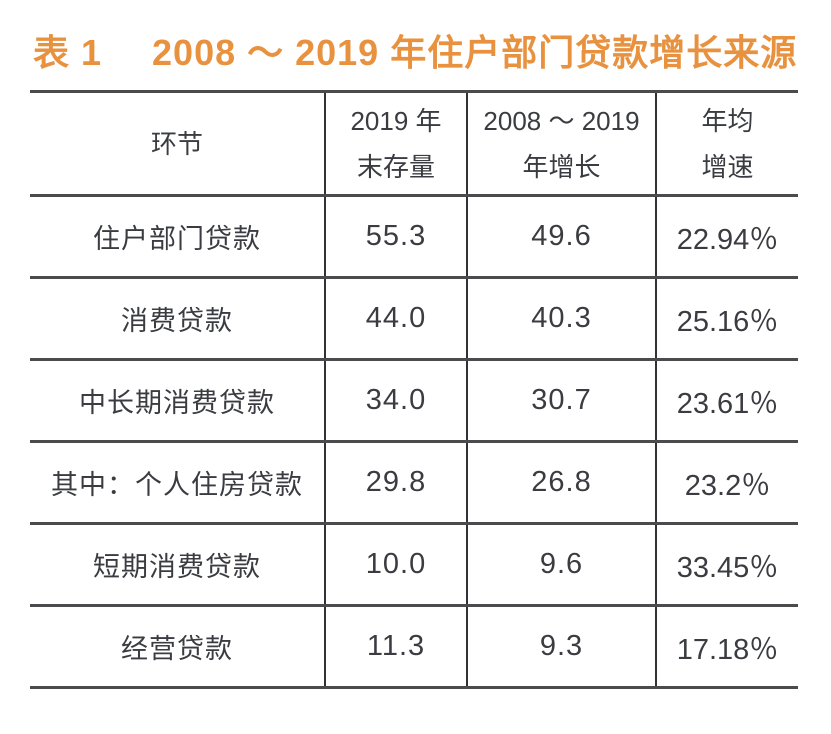 The image size is (831, 734). I want to click on row-label: 短期消费贷款, so click(177, 565).